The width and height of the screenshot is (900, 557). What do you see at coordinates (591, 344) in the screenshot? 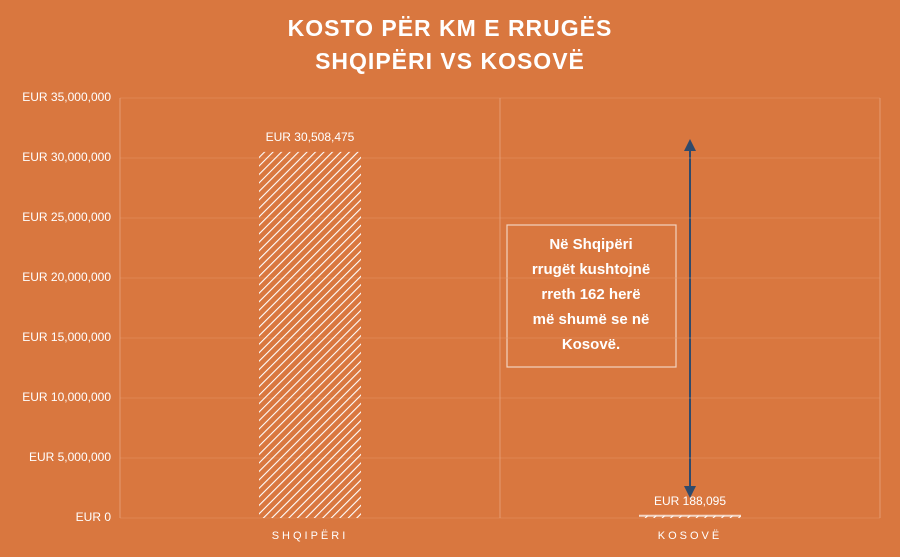
I see `annotation-line: Kosovë.` at bounding box center [591, 344].